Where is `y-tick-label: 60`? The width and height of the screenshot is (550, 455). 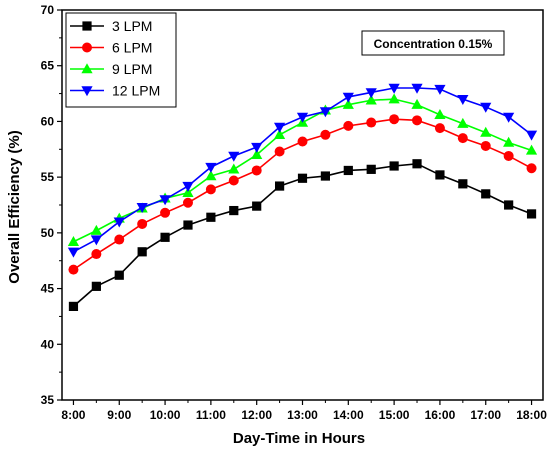 y-tick-label: 60 is located at coordinates (48, 121).